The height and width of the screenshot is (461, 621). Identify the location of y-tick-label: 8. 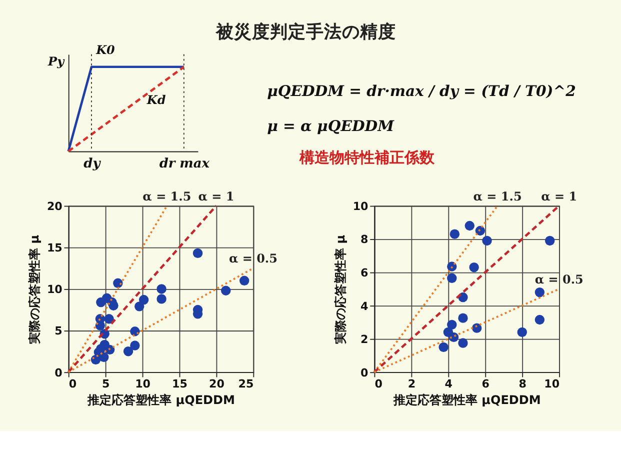
(364, 239).